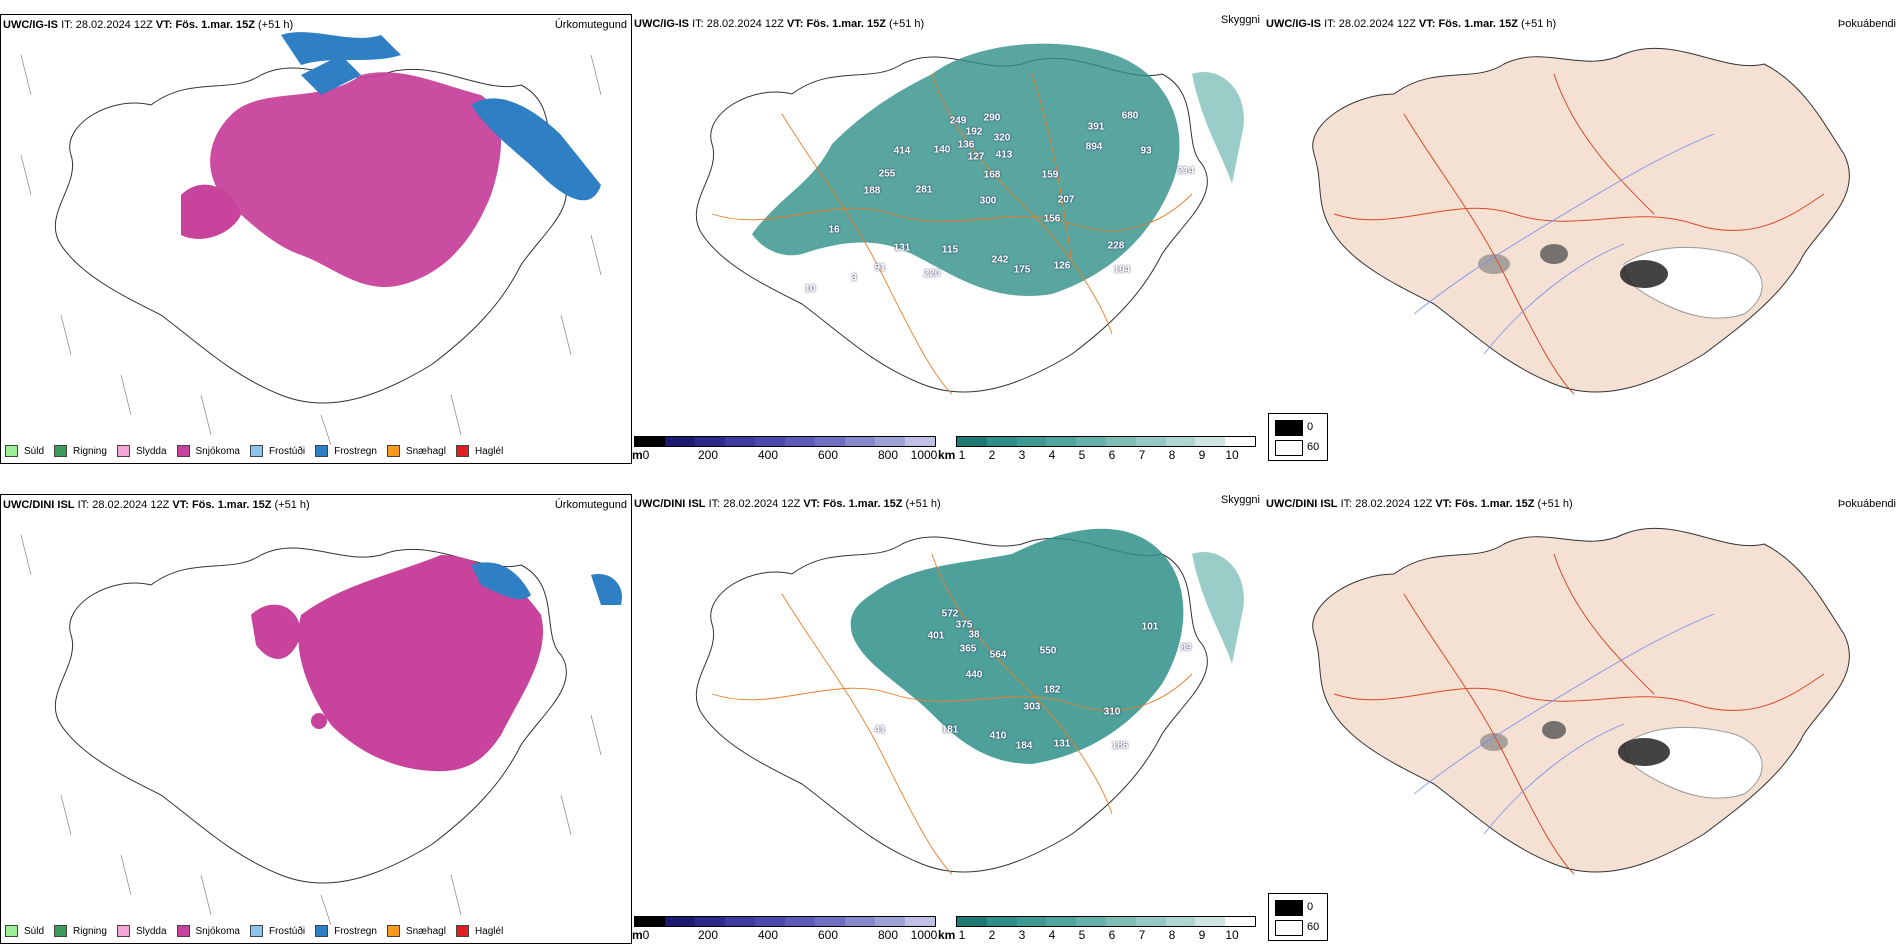 This screenshot has height=950, width=1900. What do you see at coordinates (936, 636) in the screenshot?
I see `visibility-value: 401` at bounding box center [936, 636].